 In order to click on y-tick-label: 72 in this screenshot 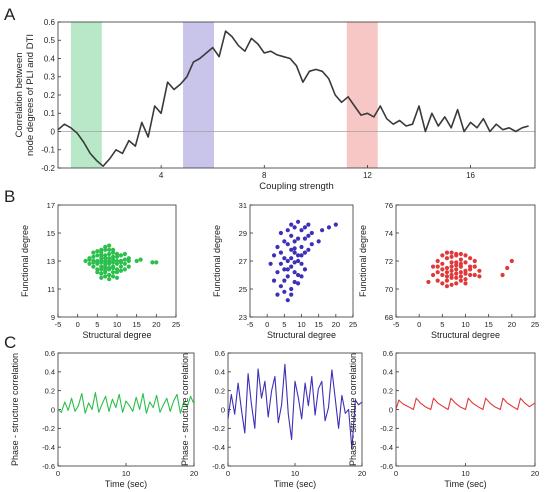, I will do `click(389, 261)`.